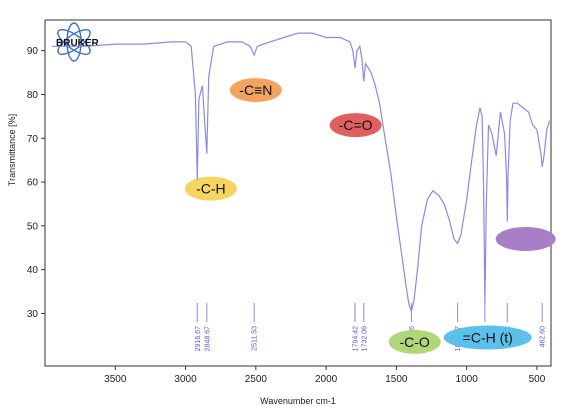 Image resolution: width=571 pixels, height=420 pixels. What do you see at coordinates (33, 314) in the screenshot?
I see `y-tick-label: 30` at bounding box center [33, 314].